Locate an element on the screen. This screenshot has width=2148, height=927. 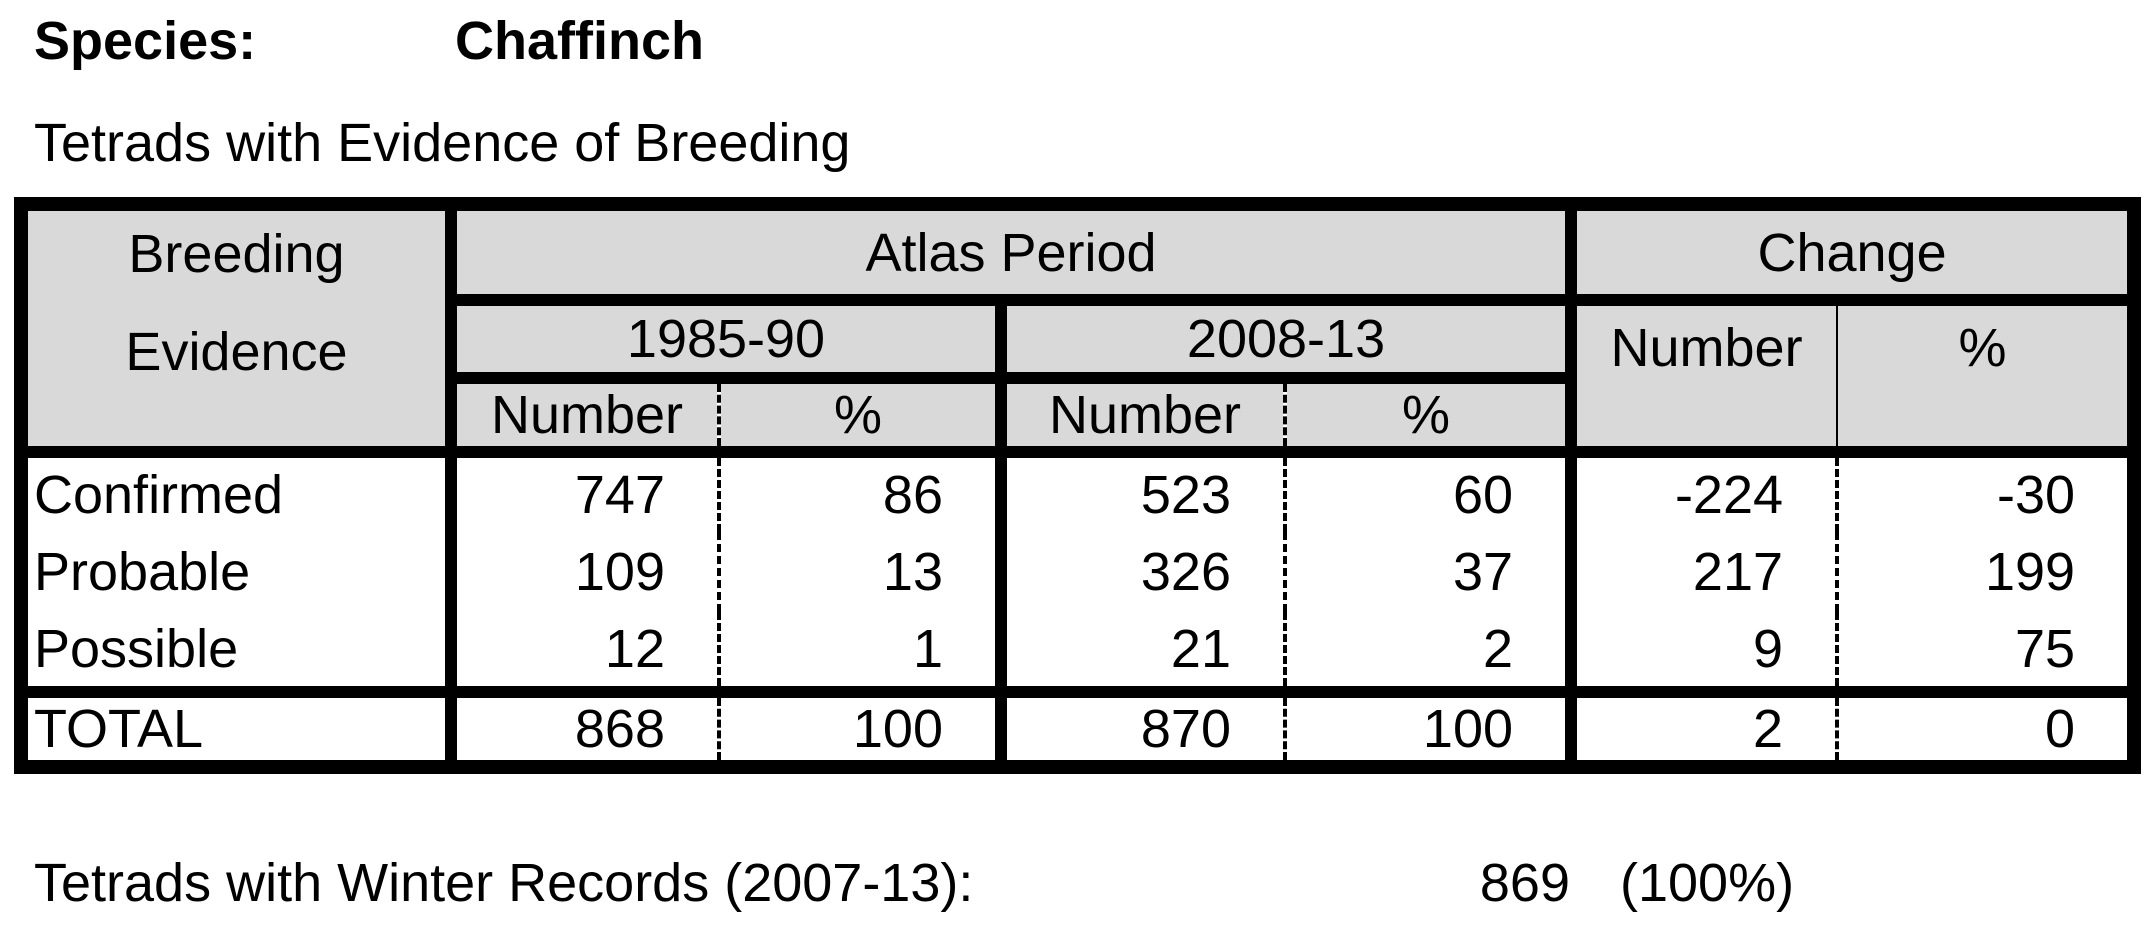
cell-p2-number: 326 is located at coordinates (1140, 572).